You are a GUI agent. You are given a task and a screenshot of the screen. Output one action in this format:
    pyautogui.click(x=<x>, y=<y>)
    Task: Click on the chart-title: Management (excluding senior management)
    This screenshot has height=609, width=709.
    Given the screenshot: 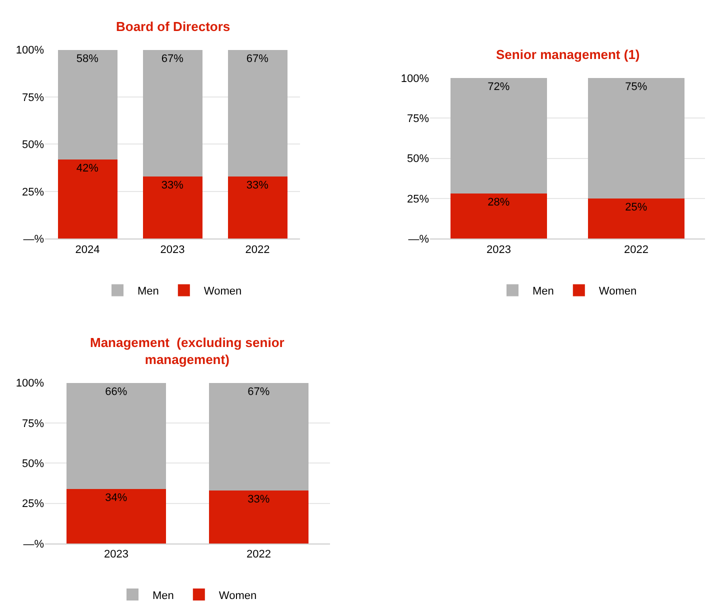 What is the action you would take?
    pyautogui.click(x=187, y=351)
    